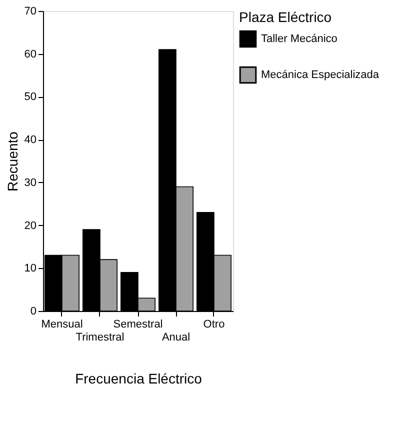  What do you see at coordinates (62, 324) in the screenshot?
I see `x-tick-label: Mensual` at bounding box center [62, 324].